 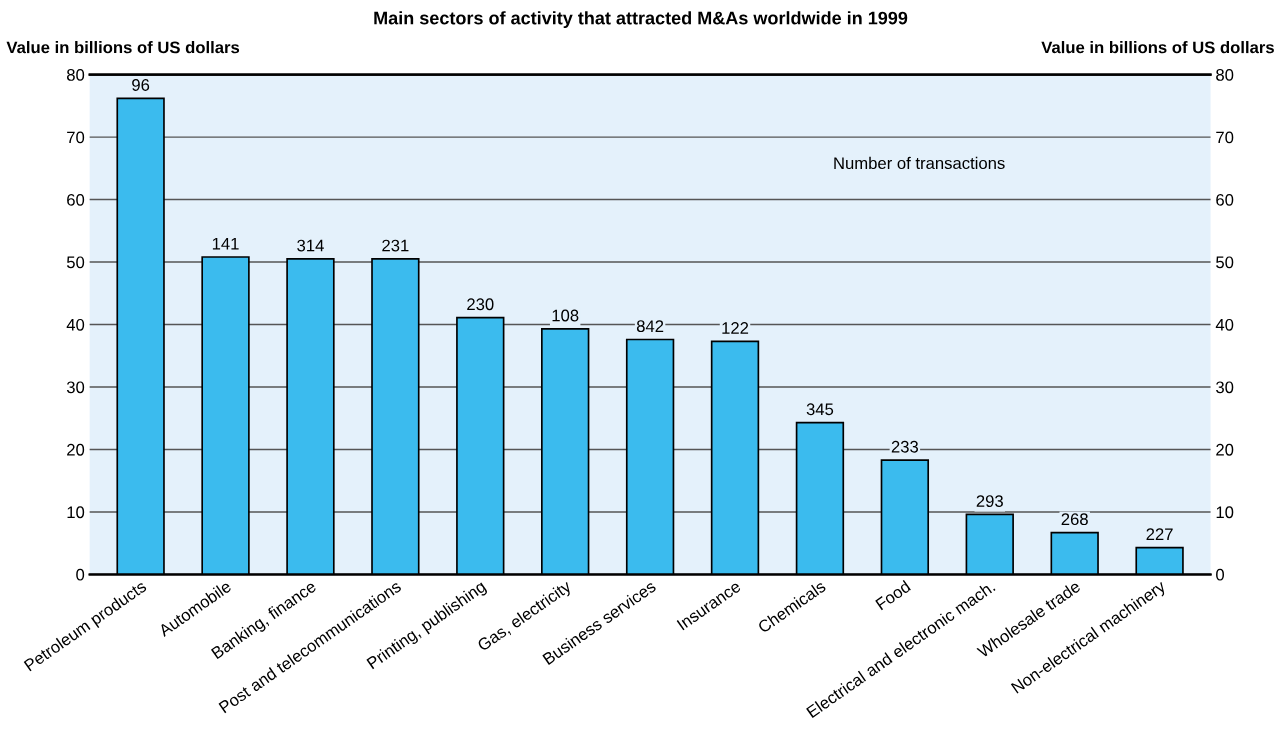 What do you see at coordinates (1074, 519) in the screenshot?
I see `annotation: 268` at bounding box center [1074, 519].